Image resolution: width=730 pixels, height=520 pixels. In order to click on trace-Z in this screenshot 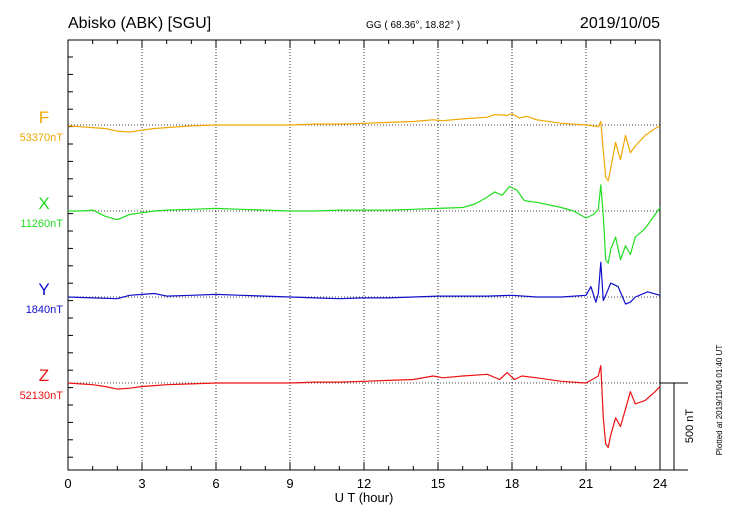, I will do `click(364, 406)`.